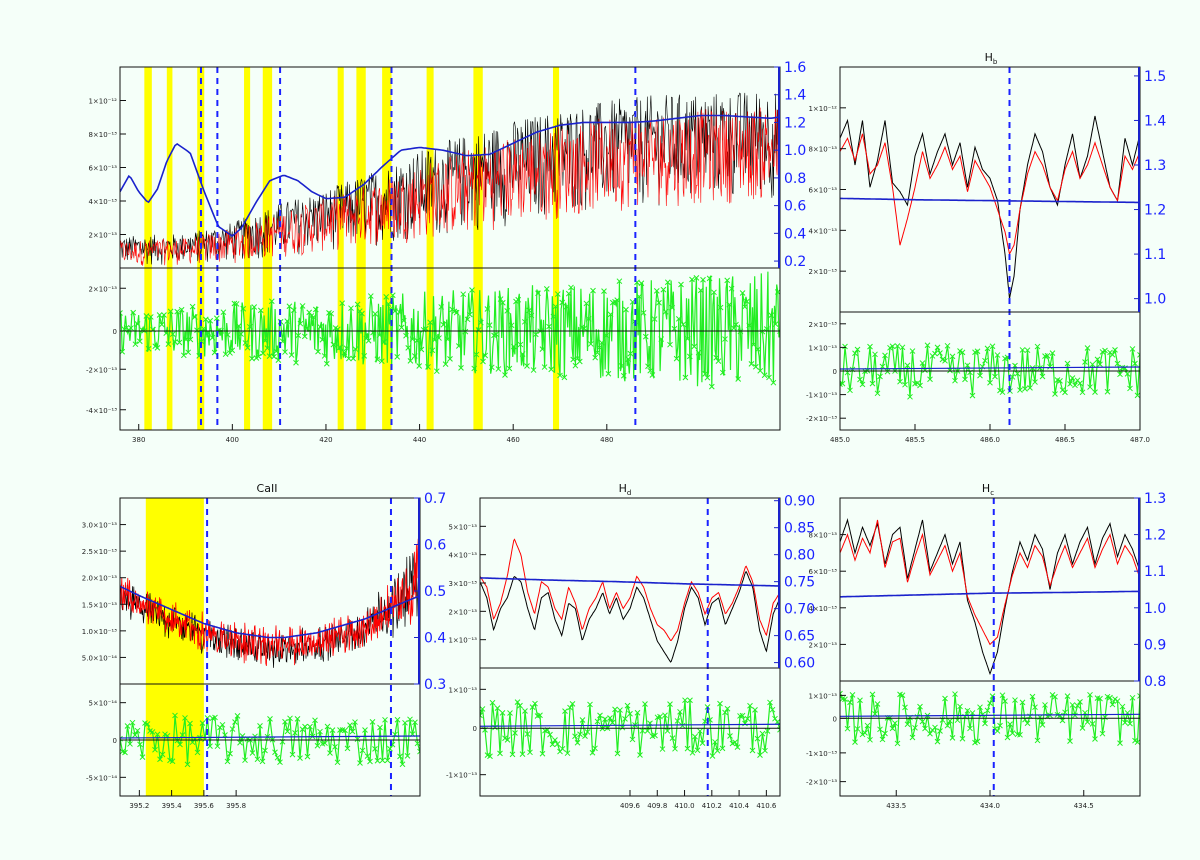  I want to click on x-tick-label: 410.0, so click(685, 806).